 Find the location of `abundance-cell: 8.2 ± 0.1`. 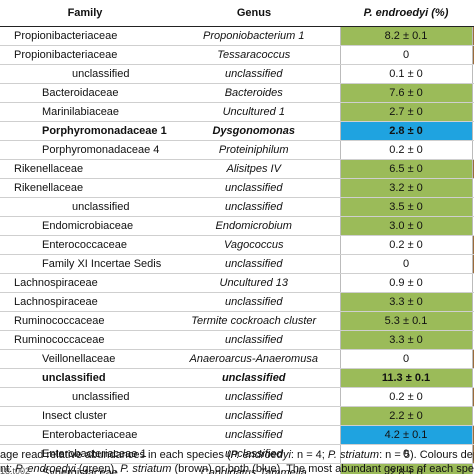

abundance-cell: 8.2 ± 0.1 is located at coordinates (405, 36).